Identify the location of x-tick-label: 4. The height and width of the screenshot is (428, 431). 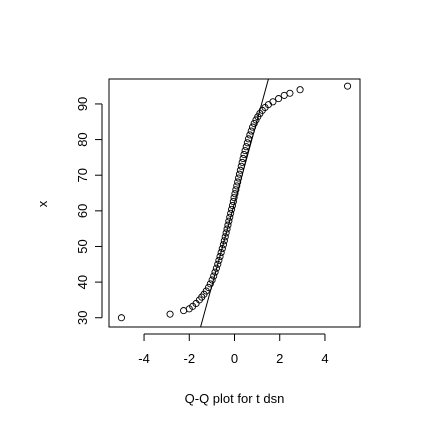
(324, 358).